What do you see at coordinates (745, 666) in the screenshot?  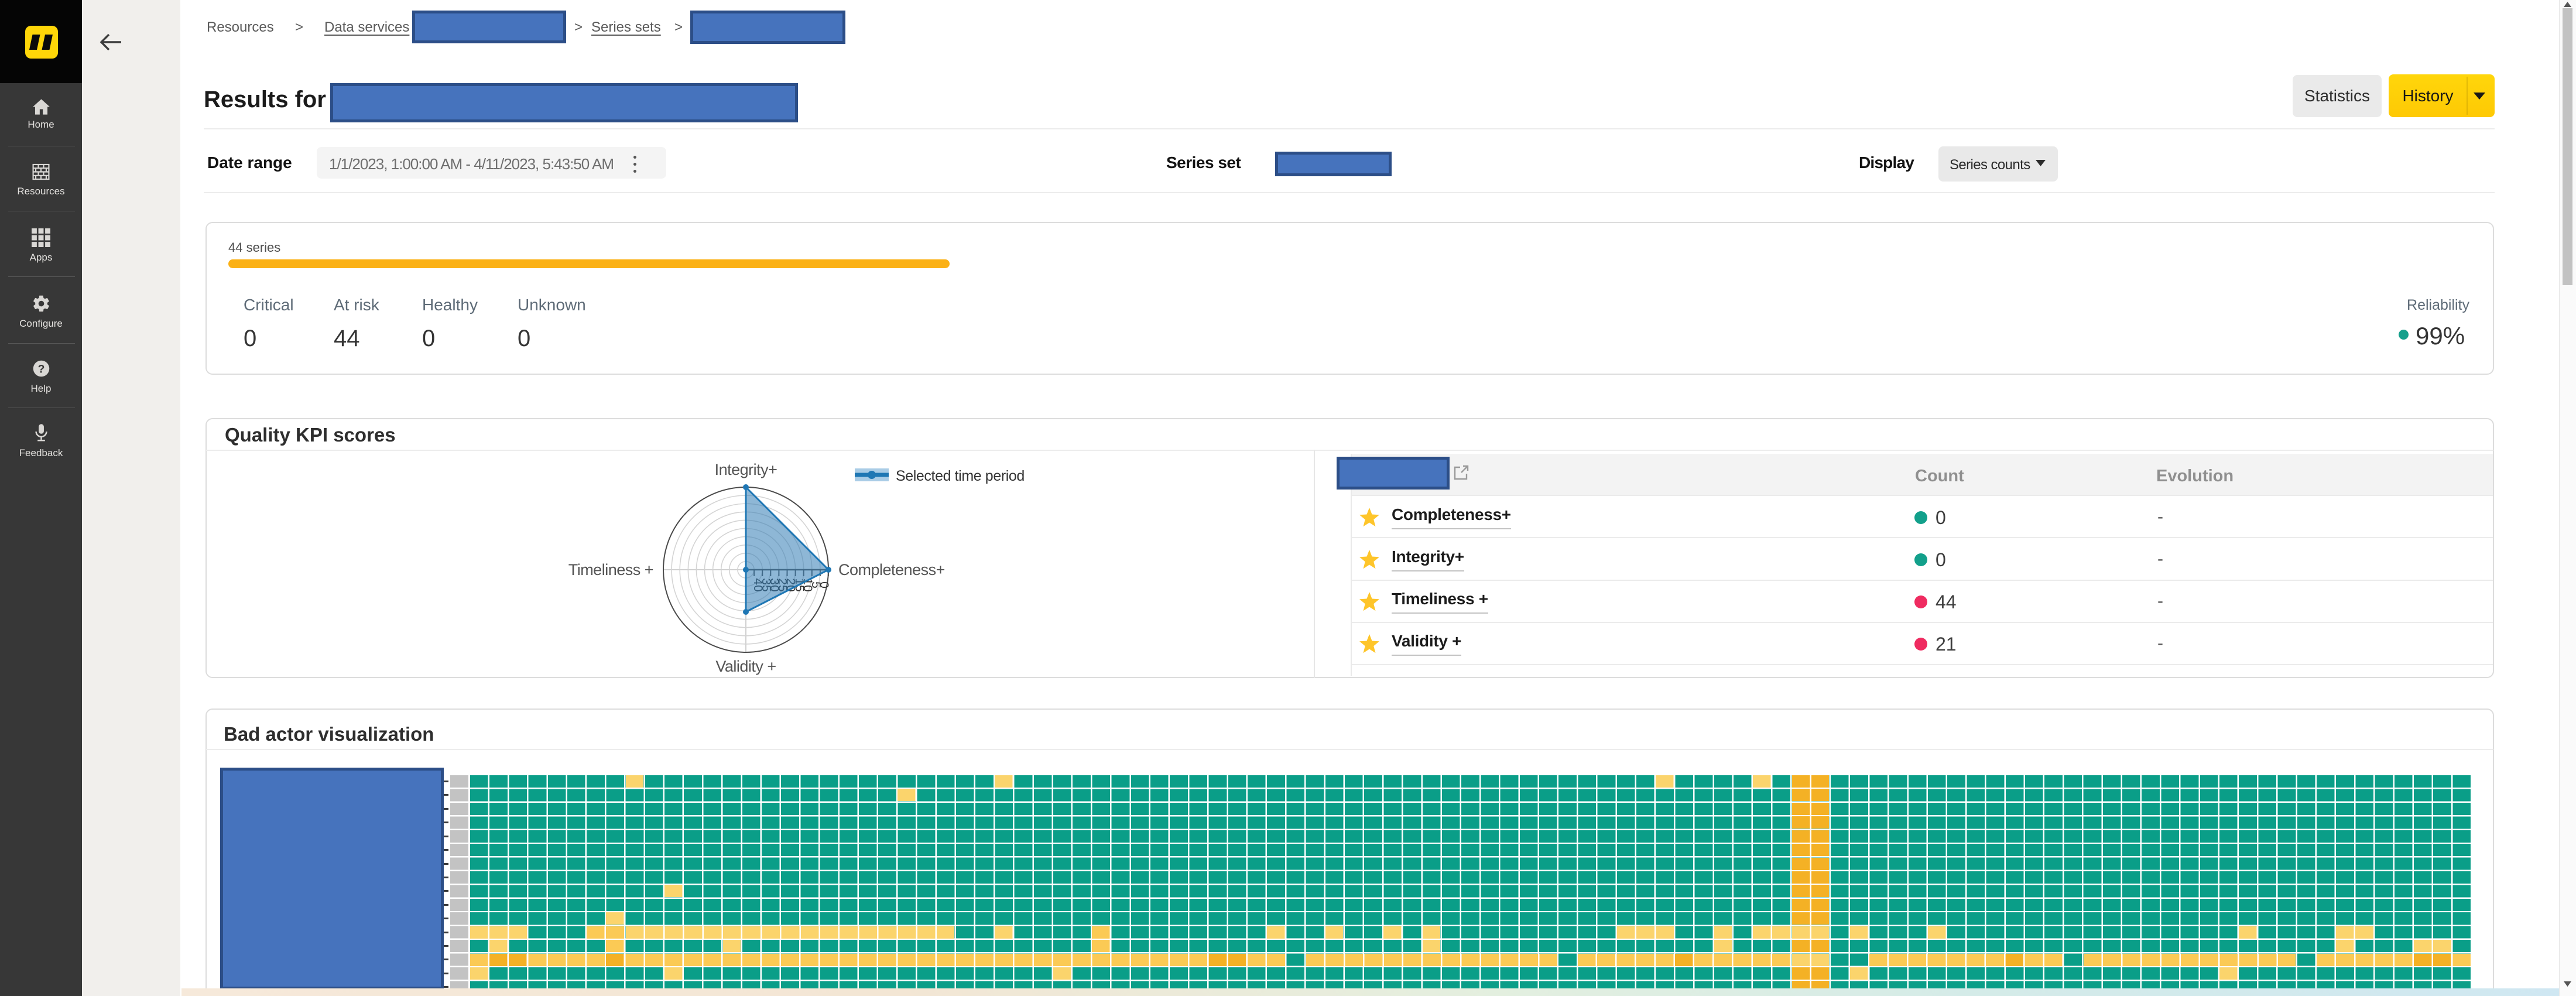 I see `svg-text: Validity +` at bounding box center [745, 666].